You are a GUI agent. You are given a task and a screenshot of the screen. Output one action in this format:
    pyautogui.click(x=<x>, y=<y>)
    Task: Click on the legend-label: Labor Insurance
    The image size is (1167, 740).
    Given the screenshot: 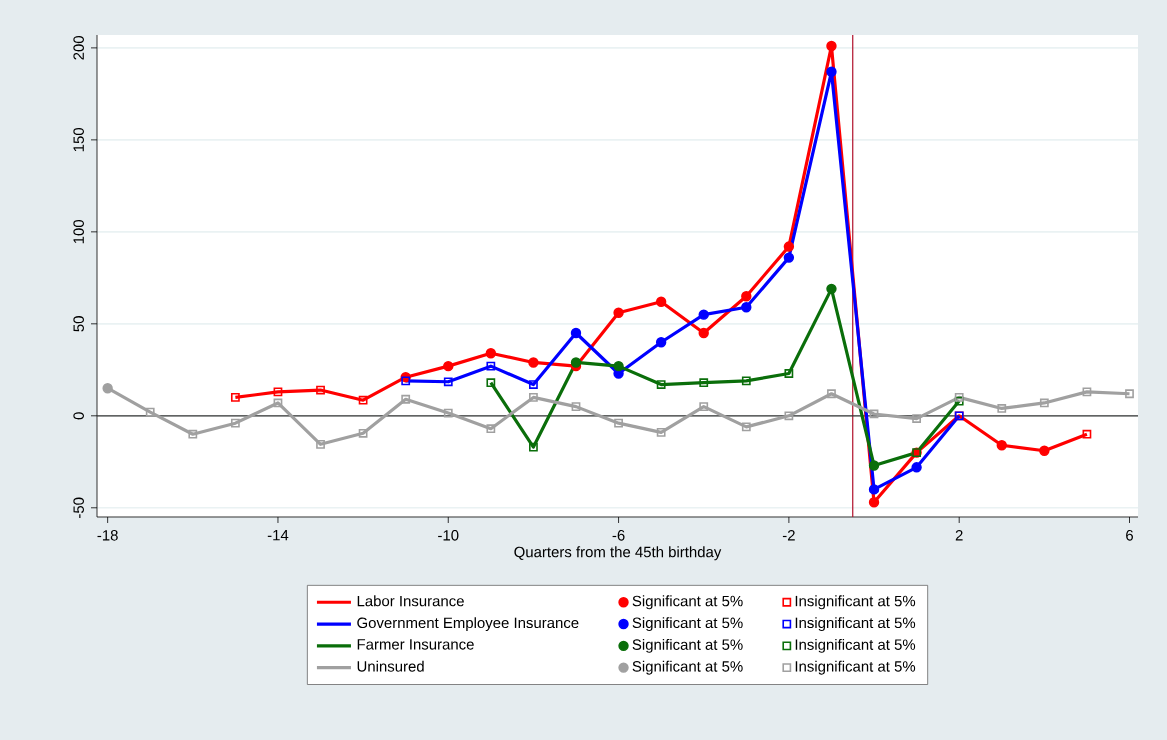 What is the action you would take?
    pyautogui.click(x=410, y=601)
    